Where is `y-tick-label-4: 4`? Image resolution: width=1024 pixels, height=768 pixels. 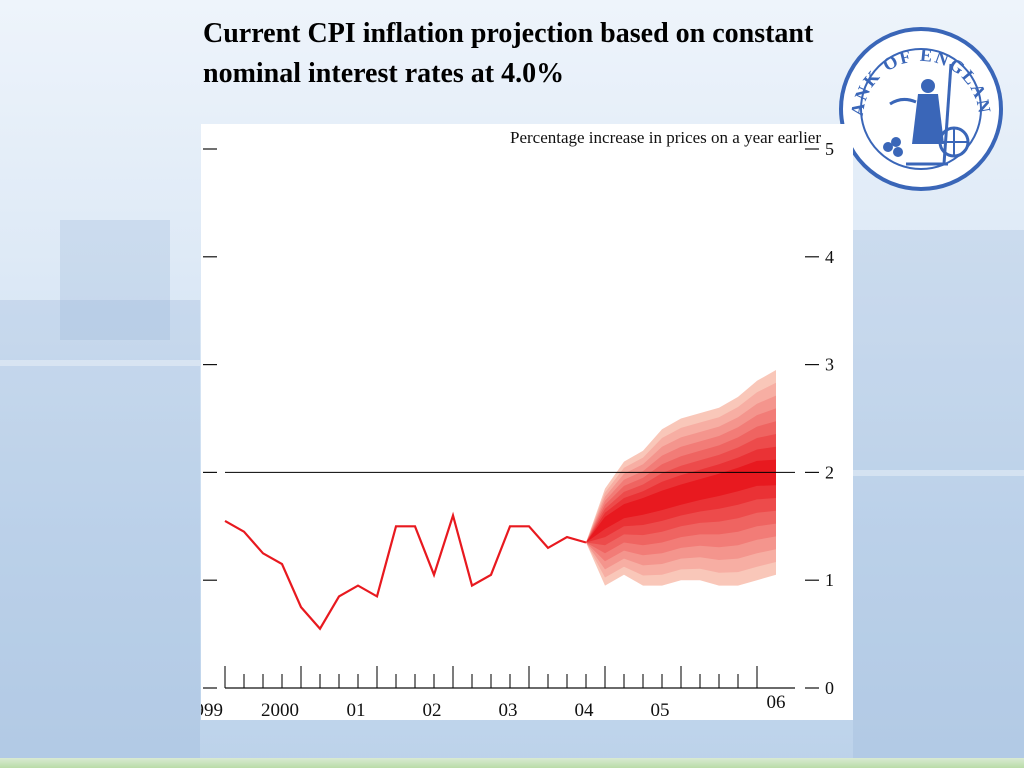 y-tick-label-4: 4 is located at coordinates (829, 257).